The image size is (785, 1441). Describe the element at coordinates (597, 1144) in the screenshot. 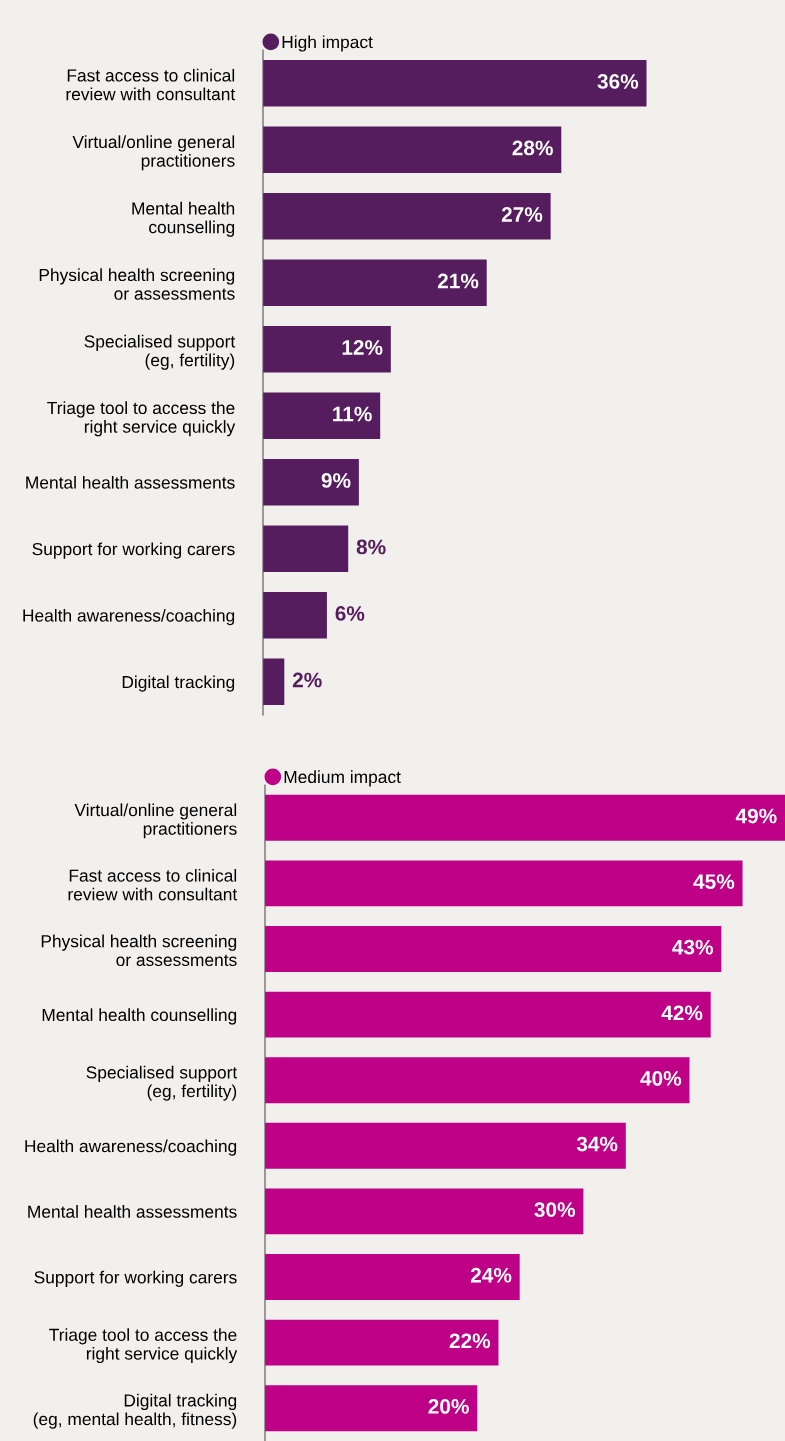

I see `data-label: 34%` at that location.